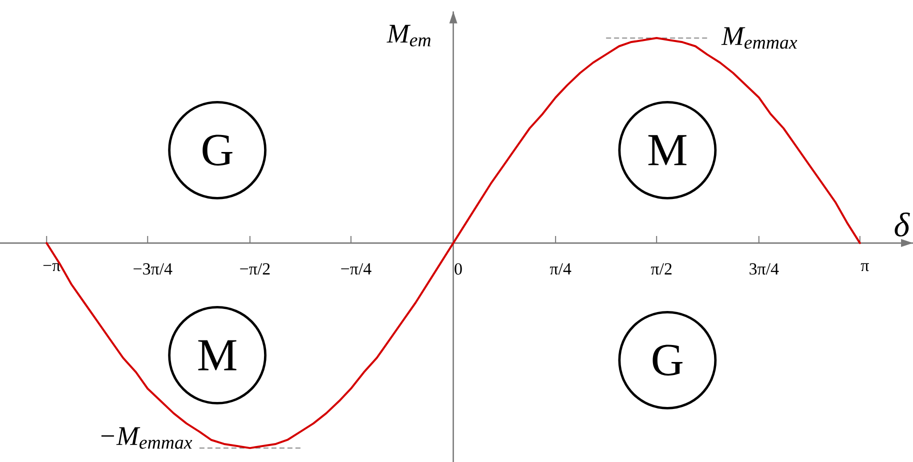 This screenshot has width=913, height=462. I want to click on y-axis-title: M$_{em}$, so click(408, 35).